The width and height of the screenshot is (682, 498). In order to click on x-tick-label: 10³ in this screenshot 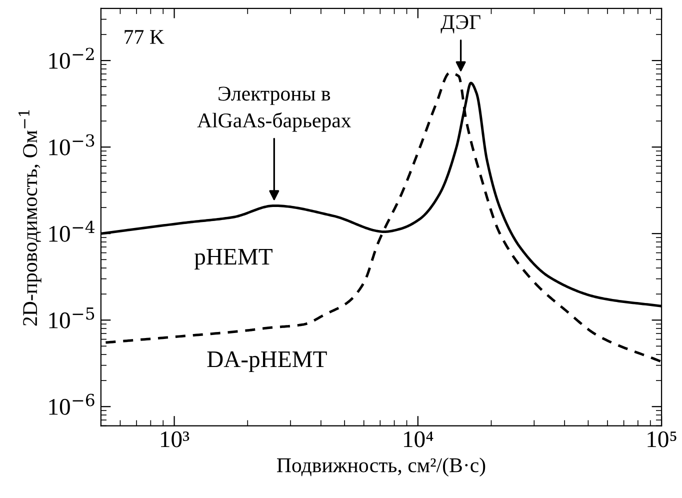, I will do `click(175, 439)`.